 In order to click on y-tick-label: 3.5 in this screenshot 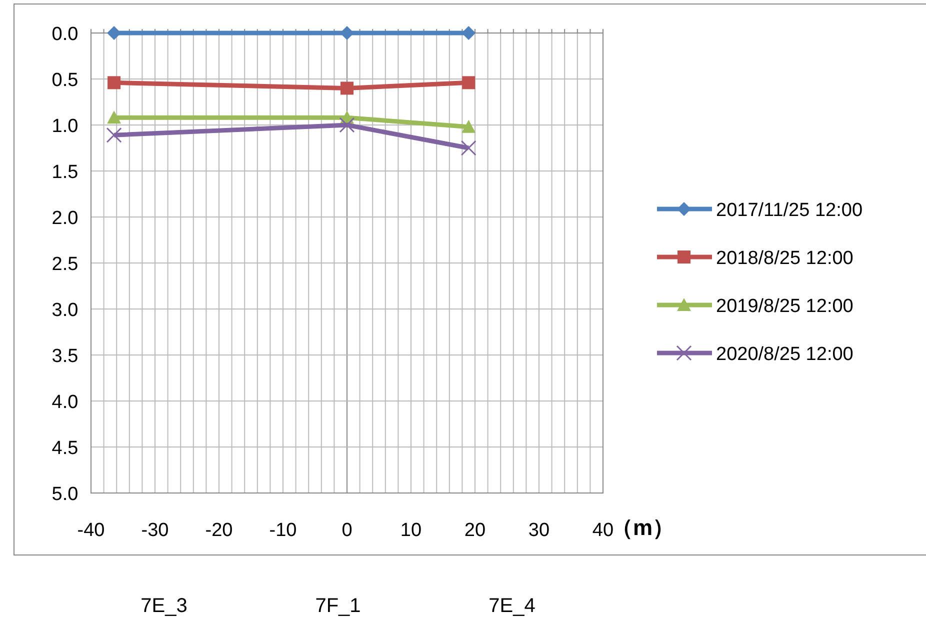, I will do `click(65, 356)`.